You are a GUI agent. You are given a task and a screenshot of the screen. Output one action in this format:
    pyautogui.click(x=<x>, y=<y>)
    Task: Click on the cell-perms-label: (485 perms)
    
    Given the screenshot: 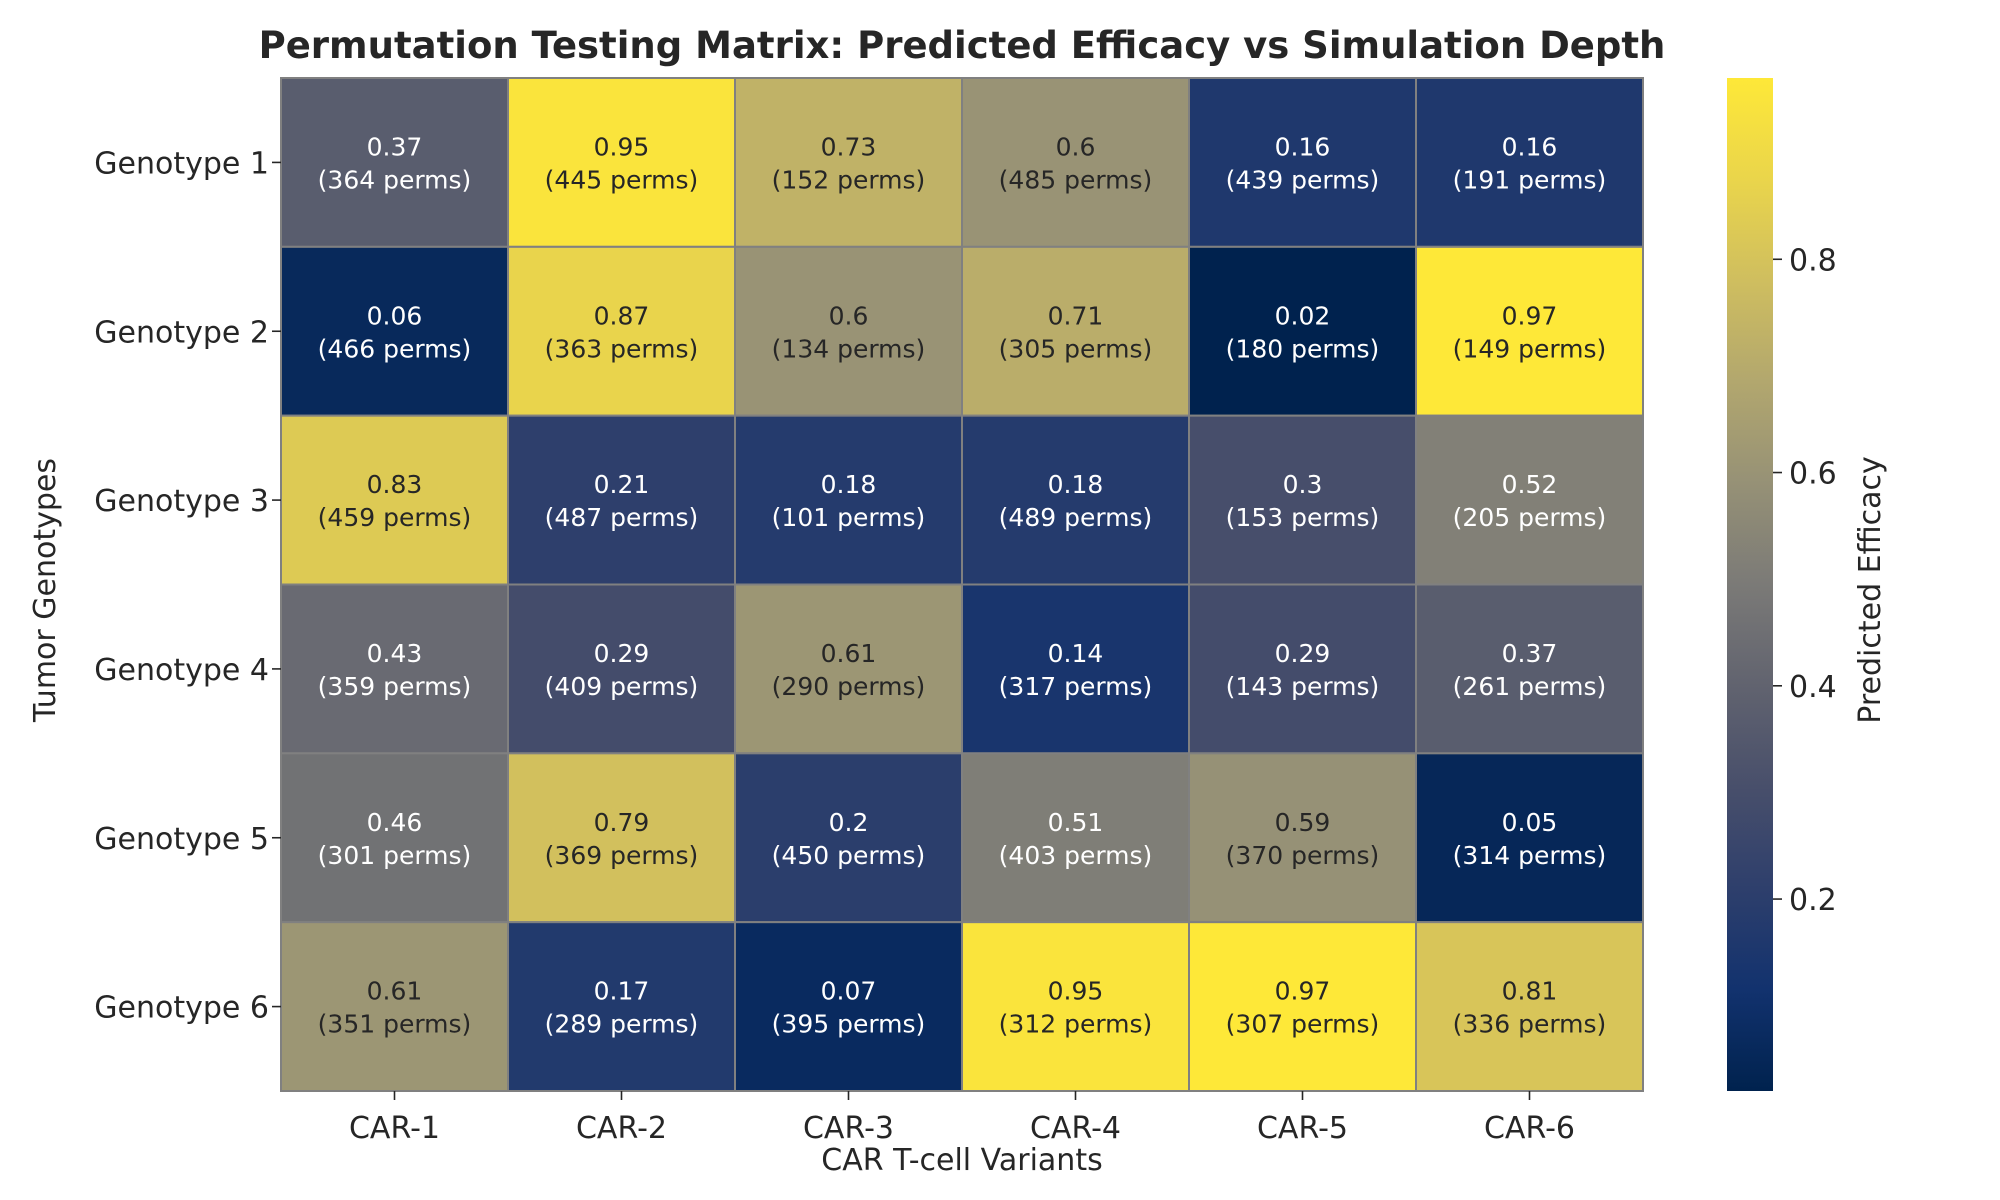 What is the action you would take?
    pyautogui.click(x=1076, y=179)
    